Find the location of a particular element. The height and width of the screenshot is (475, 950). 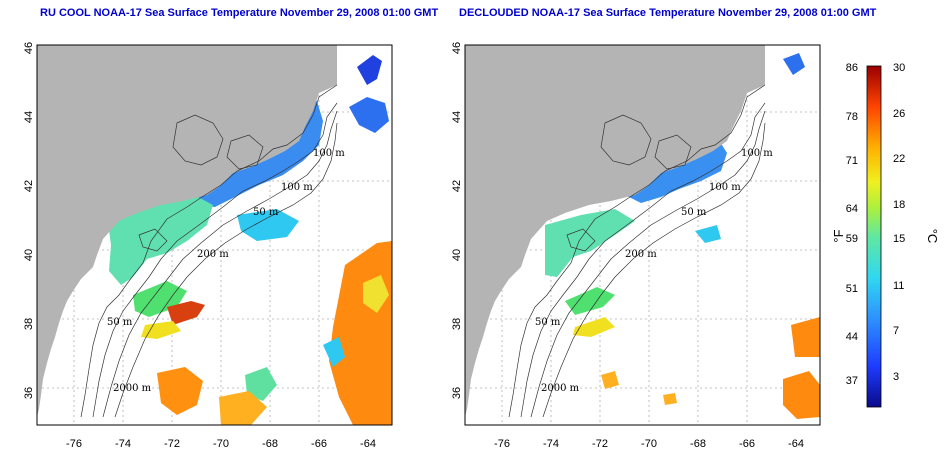

left-x-tick: -76 is located at coordinates (74, 444).